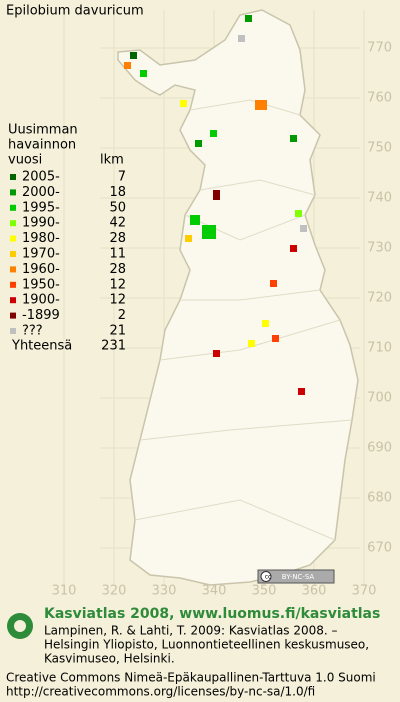  I want to click on legend-count-header: lkm, so click(112, 160).